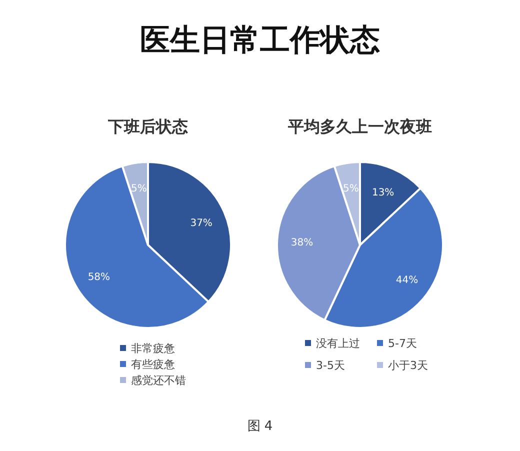 Image resolution: width=520 pixels, height=451 pixels. I want to click on data-label: 13%, so click(383, 193).